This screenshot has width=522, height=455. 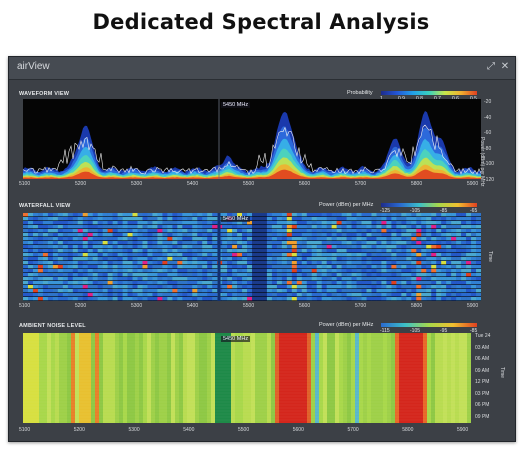 What do you see at coordinates (491, 66) in the screenshot?
I see `expand-icon: ⤢` at bounding box center [491, 66].